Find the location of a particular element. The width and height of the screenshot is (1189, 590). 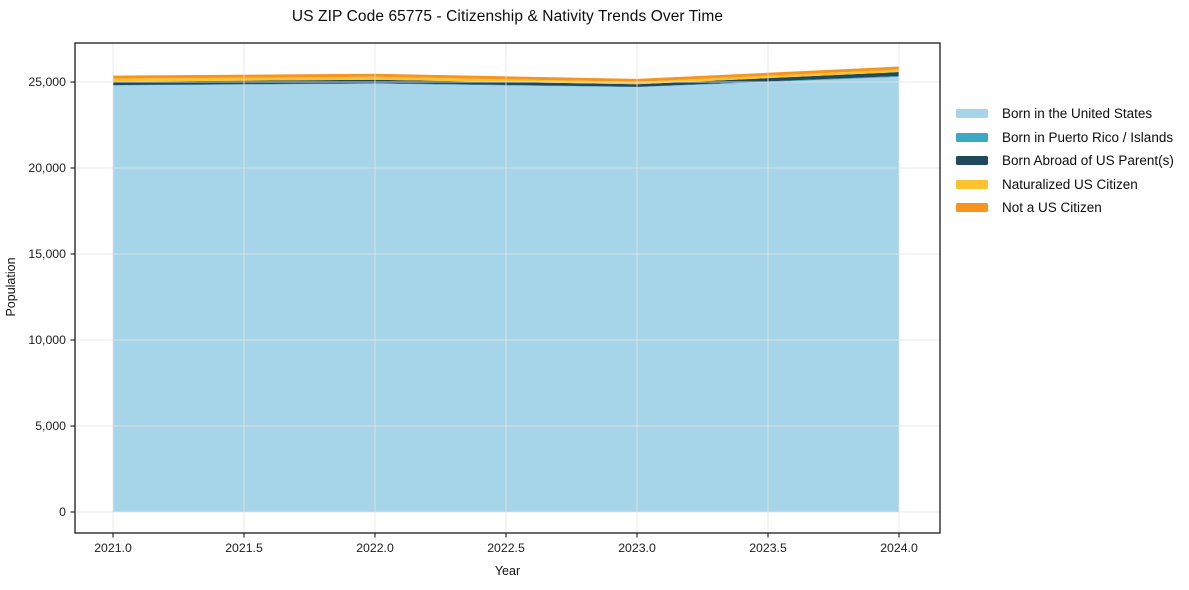

y-tick-label: 5,000 is located at coordinates (50, 426).